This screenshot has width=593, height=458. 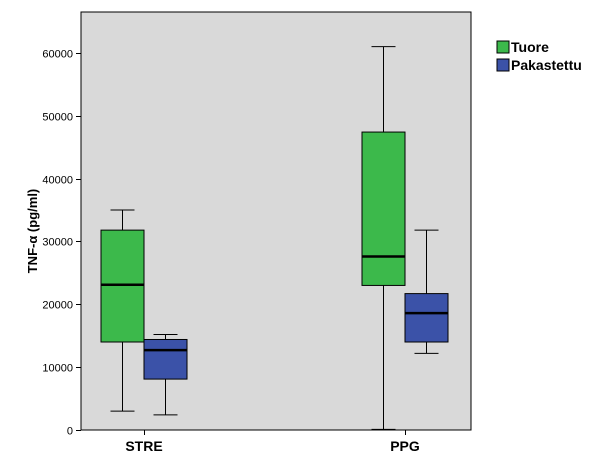 What do you see at coordinates (272, 442) in the screenshot?
I see `x-axis: STRE PPG` at bounding box center [272, 442].